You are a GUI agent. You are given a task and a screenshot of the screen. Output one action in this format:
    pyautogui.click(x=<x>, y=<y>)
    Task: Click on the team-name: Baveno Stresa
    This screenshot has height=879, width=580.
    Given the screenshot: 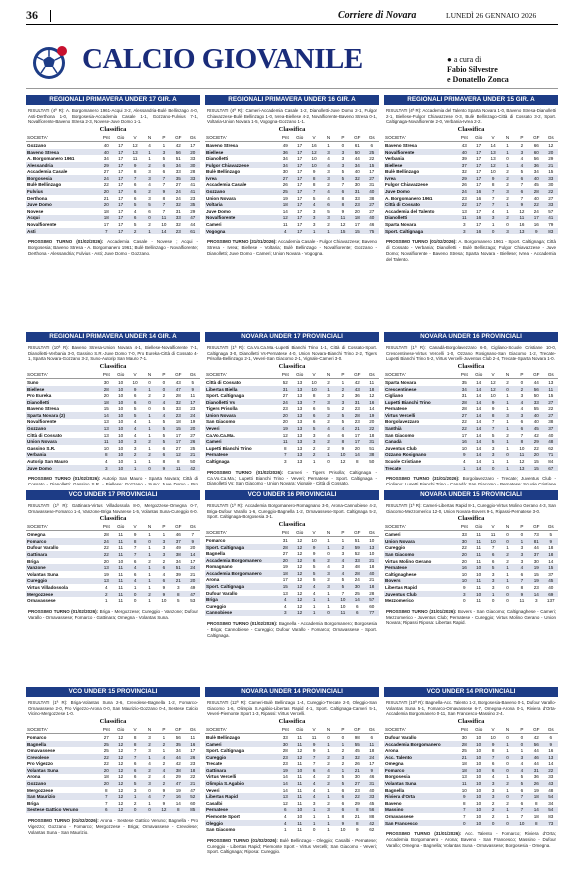 What is the action you would take?
    pyautogui.click(x=63, y=152)
    